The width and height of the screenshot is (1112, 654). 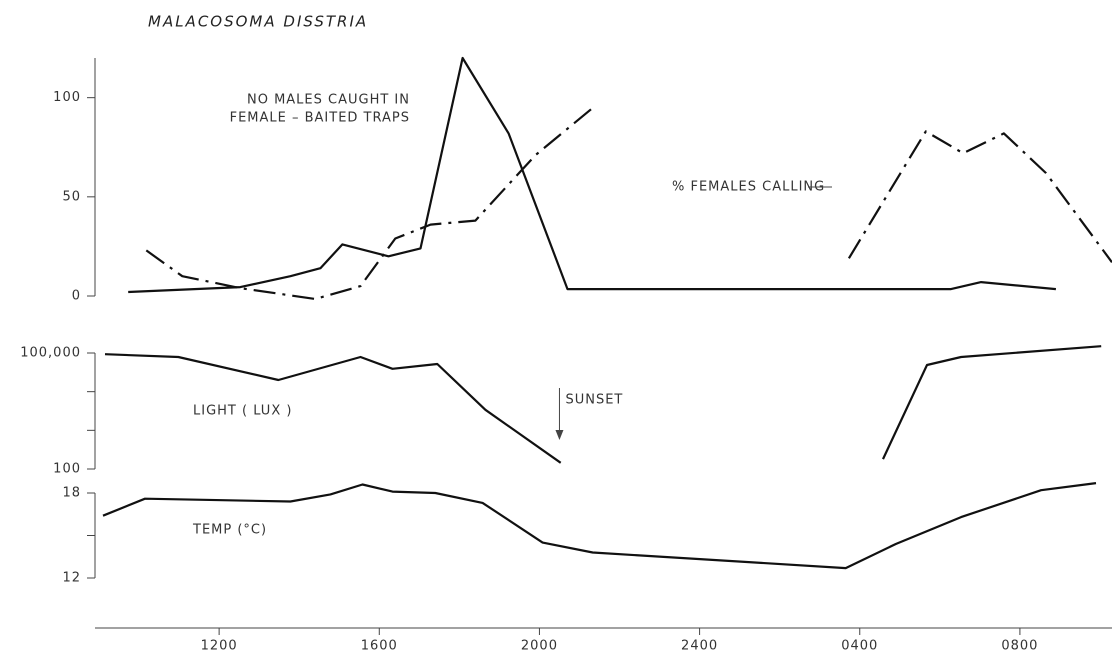 What do you see at coordinates (1019, 646) in the screenshot?
I see `x-tick-label: 0800` at bounding box center [1019, 646].